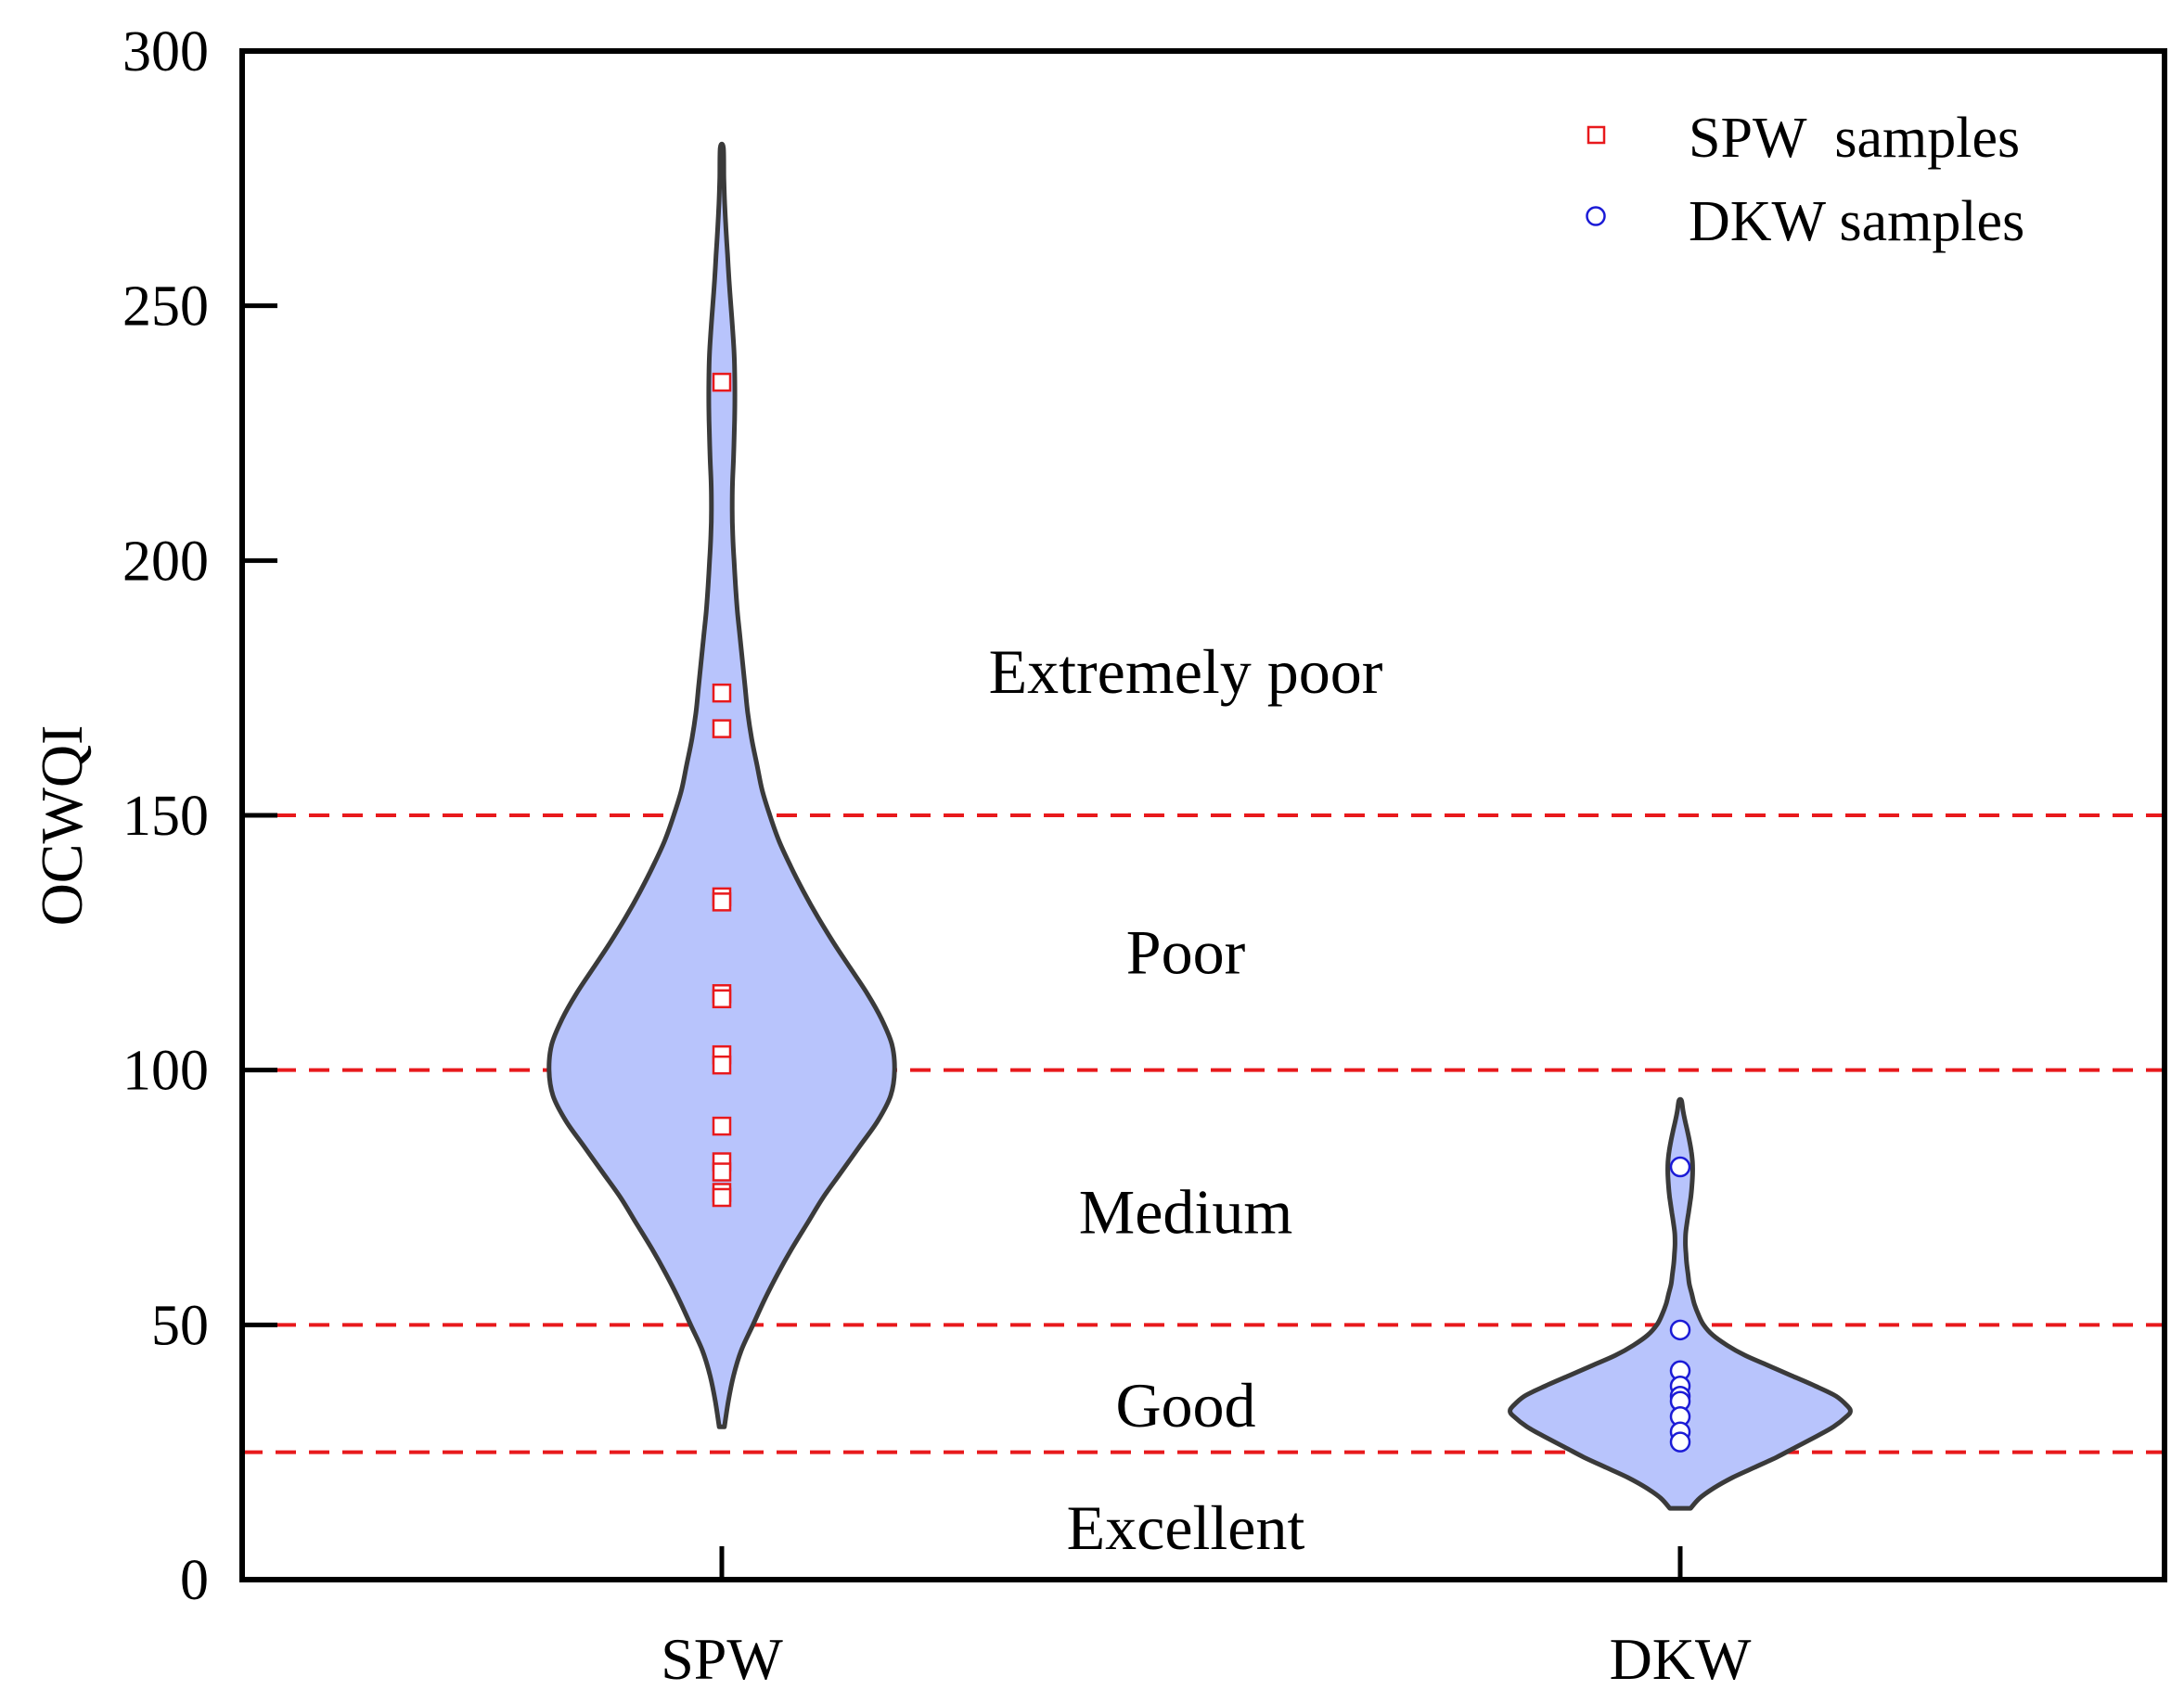  I want to click on y-tick-label: 150, so click(165, 816).